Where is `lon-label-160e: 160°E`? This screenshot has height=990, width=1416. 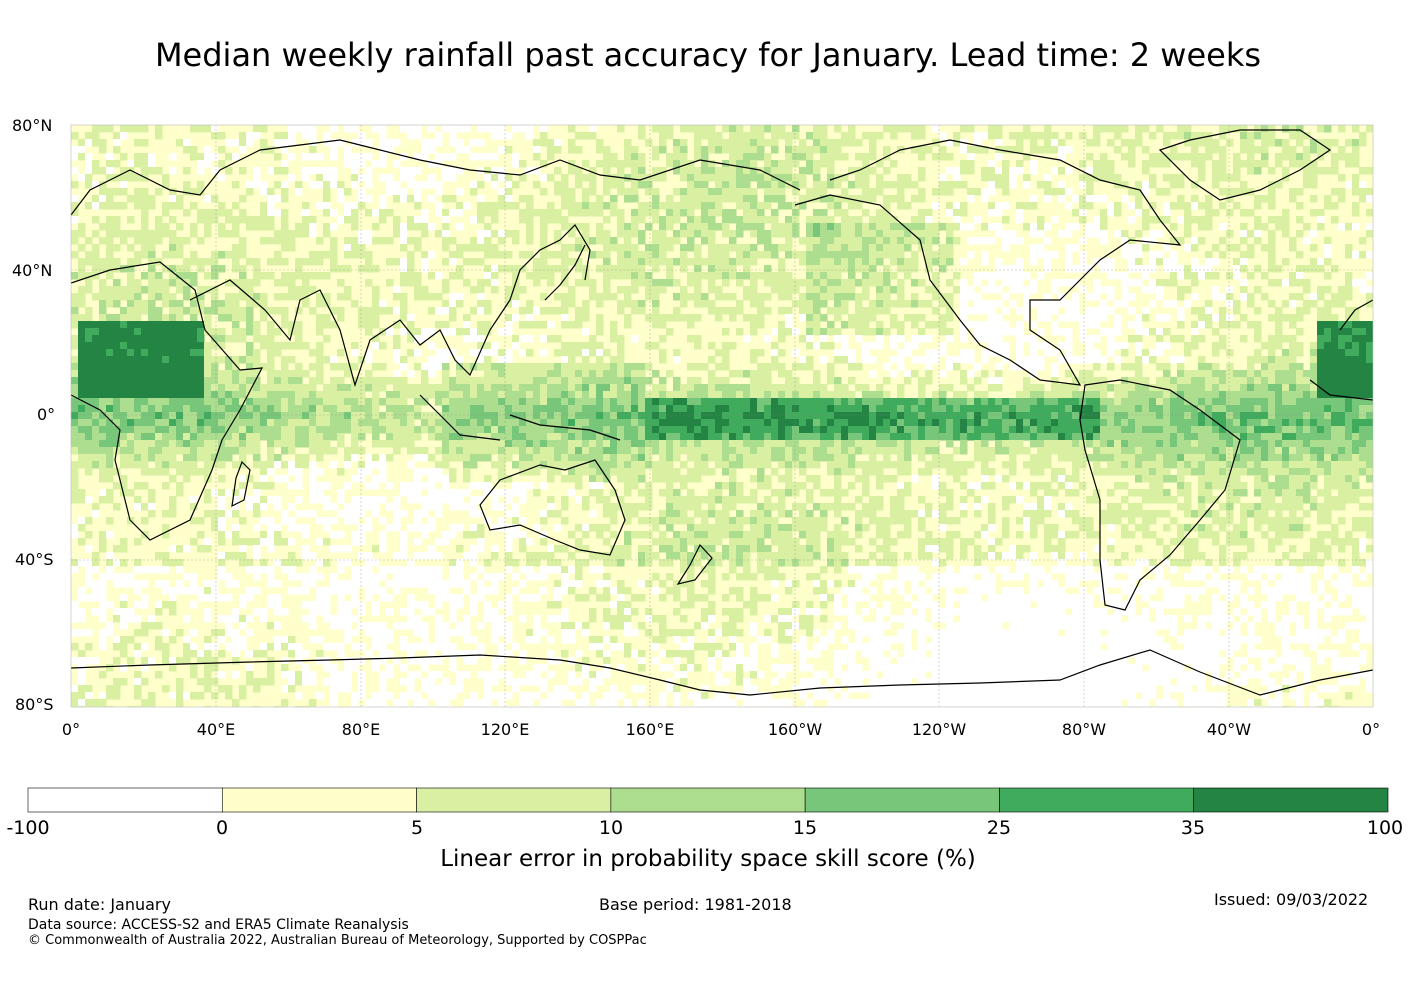 lon-label-160e: 160°E is located at coordinates (650, 729).